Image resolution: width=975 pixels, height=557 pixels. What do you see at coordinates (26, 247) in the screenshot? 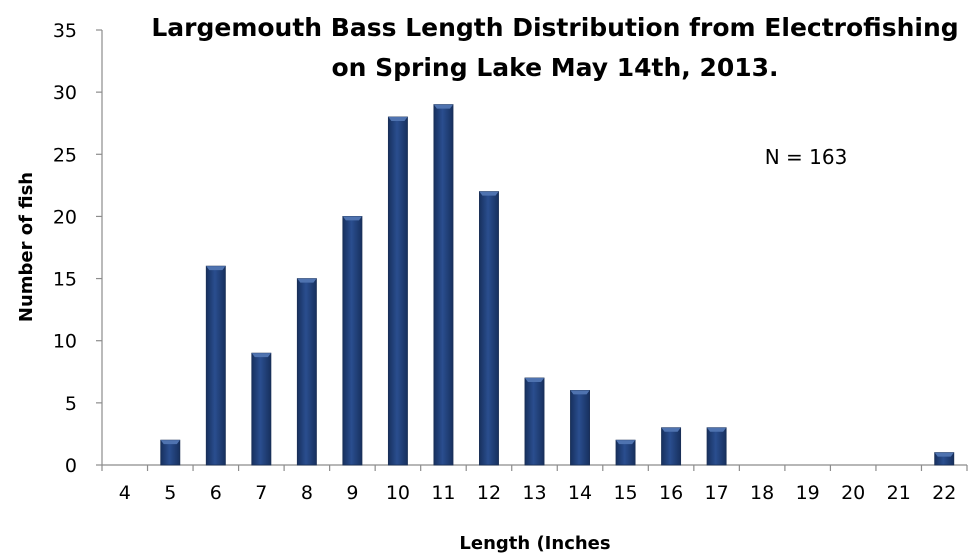
I see `y-axis-title: Number of fish` at bounding box center [26, 247].